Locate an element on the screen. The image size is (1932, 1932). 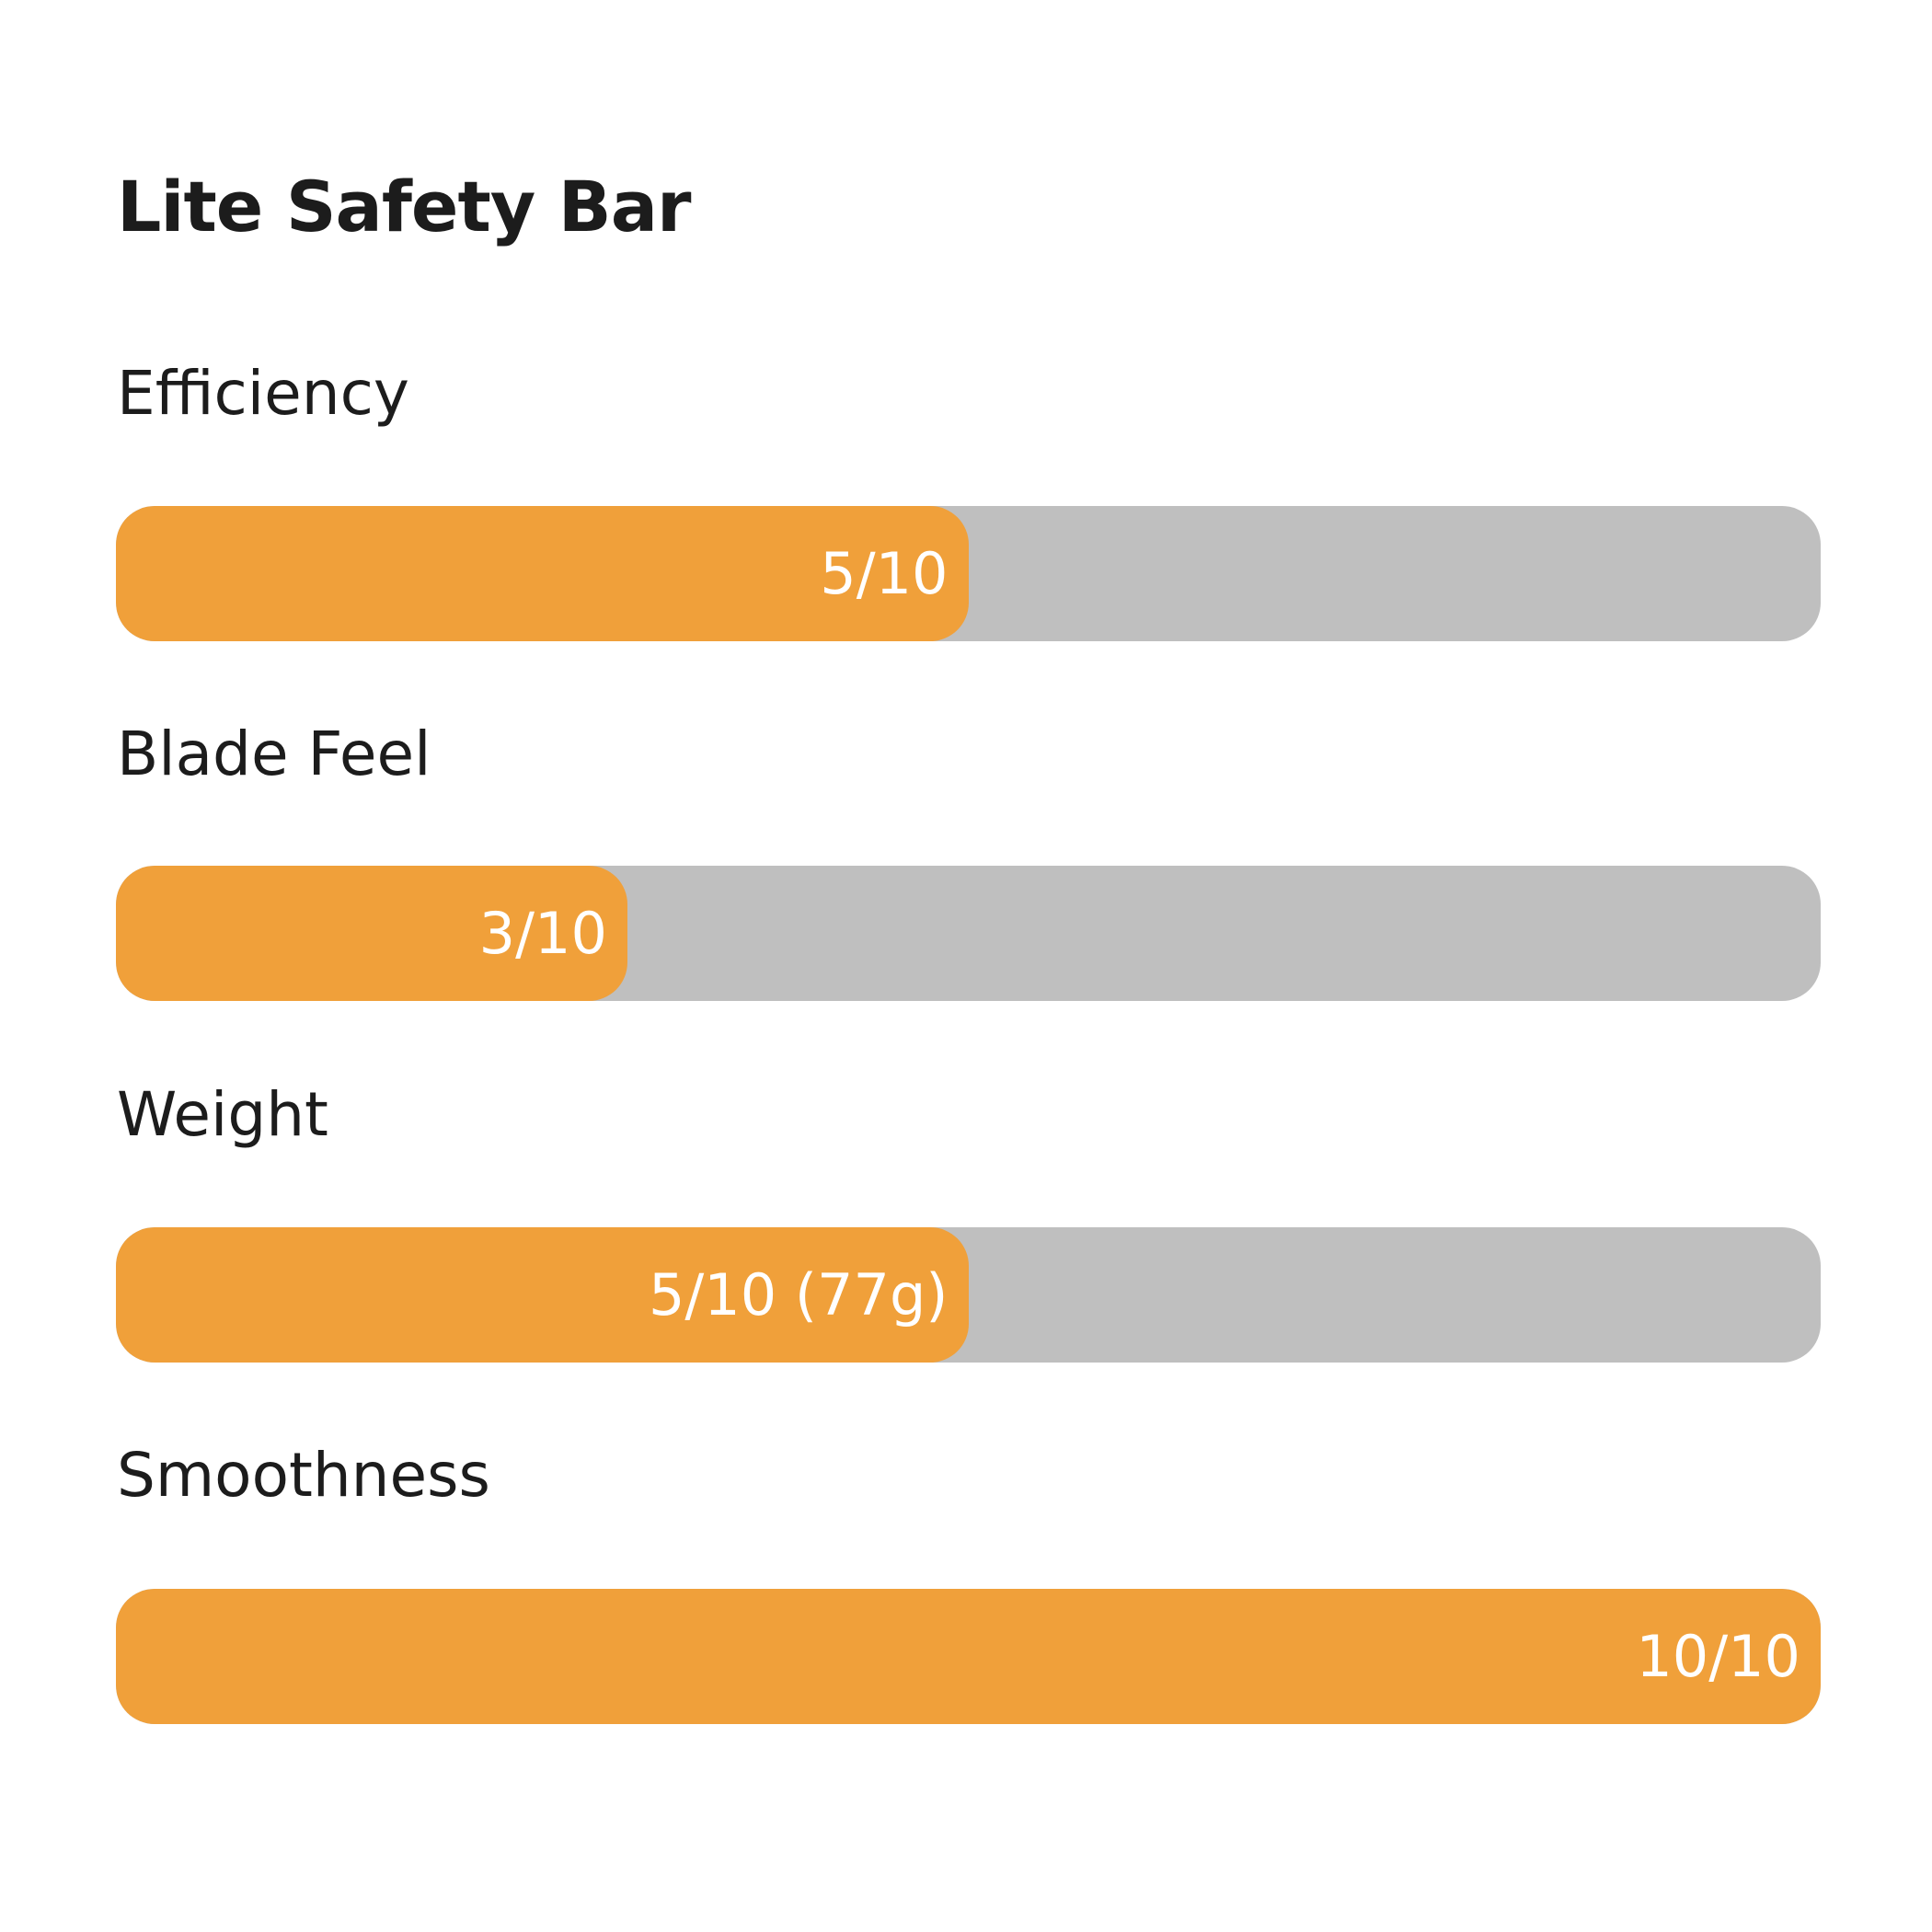
title: Lite Safety Bar is located at coordinates (404, 206).